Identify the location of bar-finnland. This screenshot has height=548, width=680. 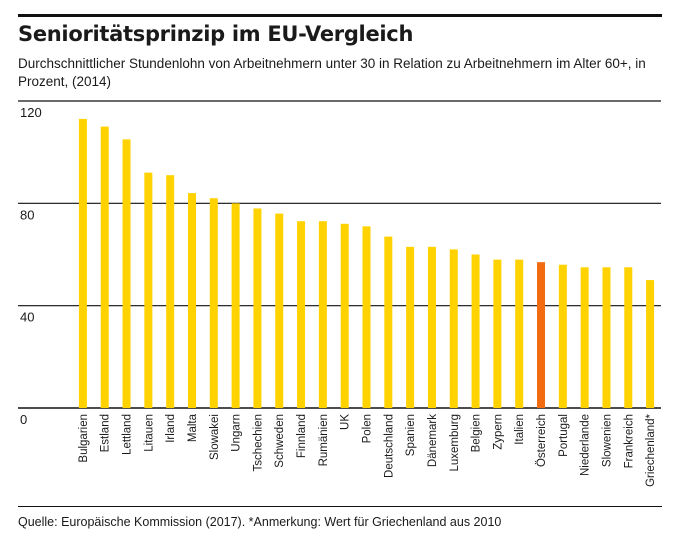
(301, 314).